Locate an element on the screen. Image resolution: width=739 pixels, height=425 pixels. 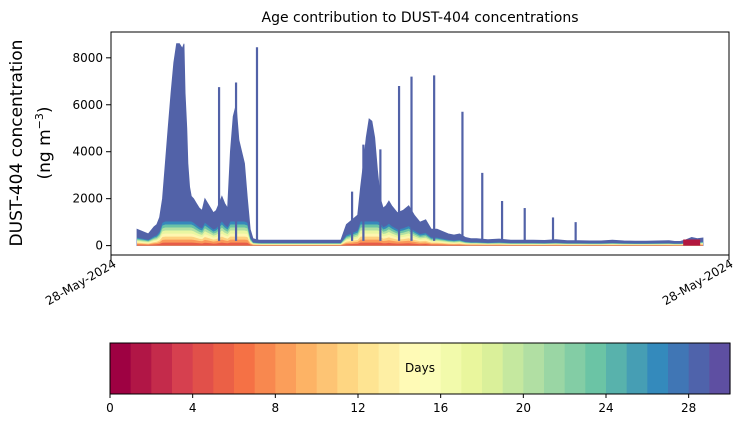
x-tick-label-left: 28-May-2024 is located at coordinates (80, 282).